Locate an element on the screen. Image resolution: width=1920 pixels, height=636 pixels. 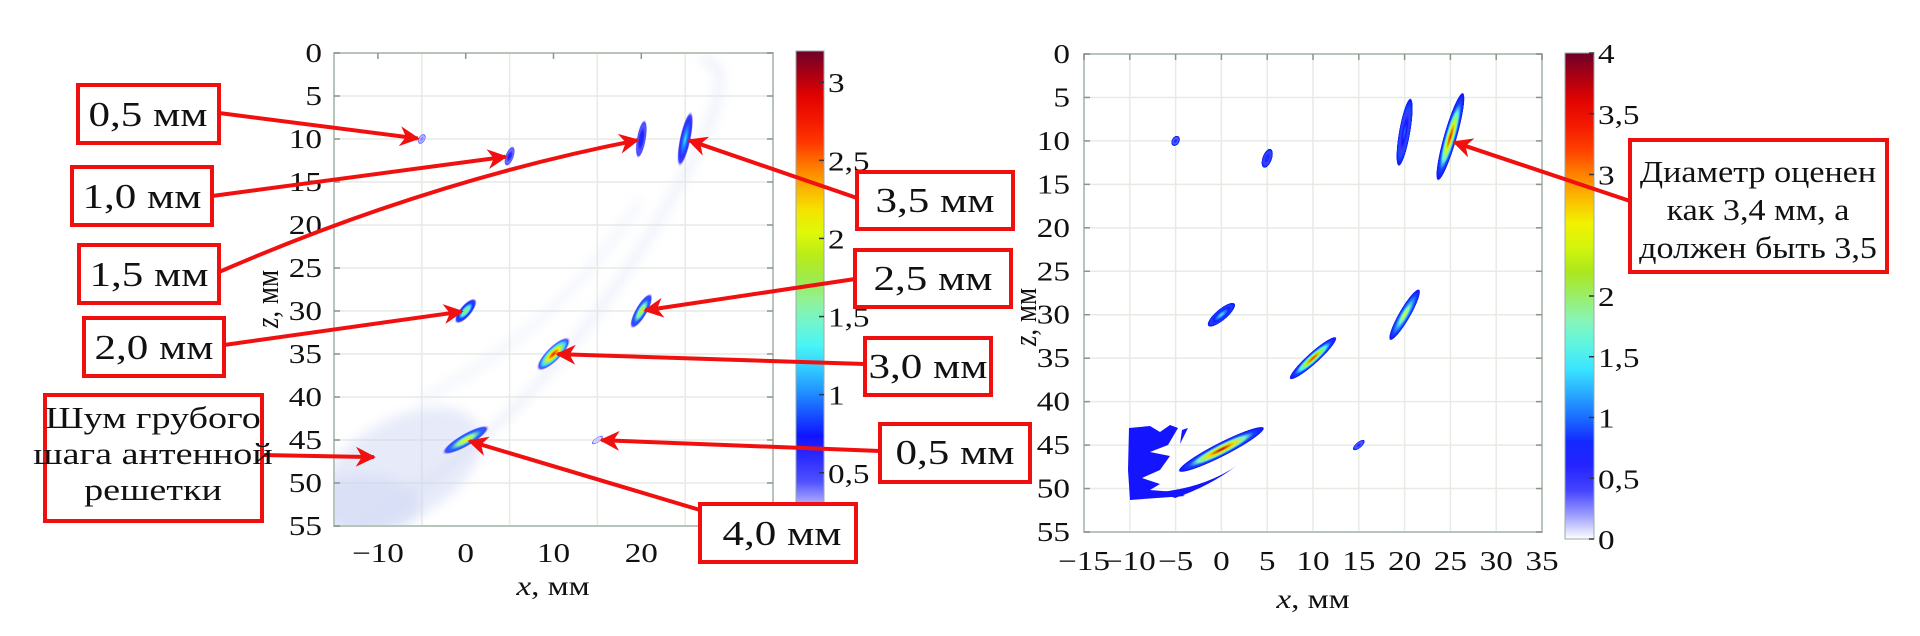
annotation-label: 3,5 мм is located at coordinates (934, 201).